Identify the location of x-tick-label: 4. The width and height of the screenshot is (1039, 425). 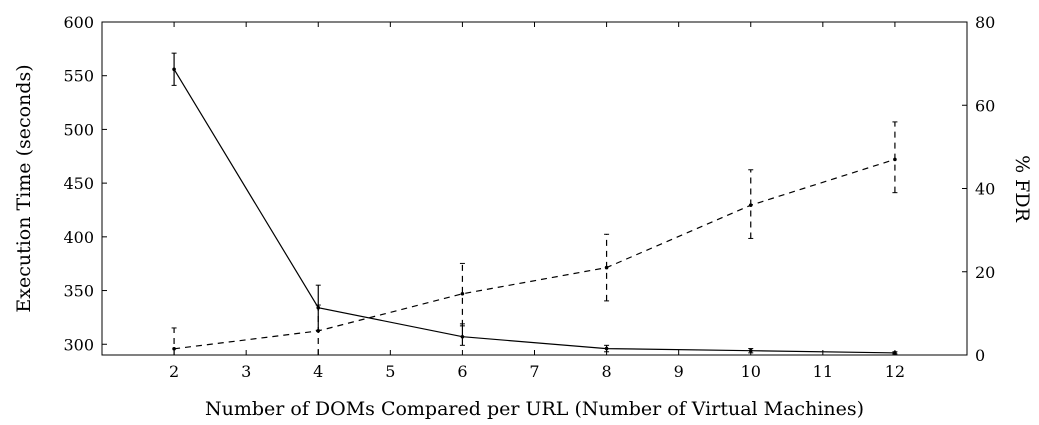
(318, 371).